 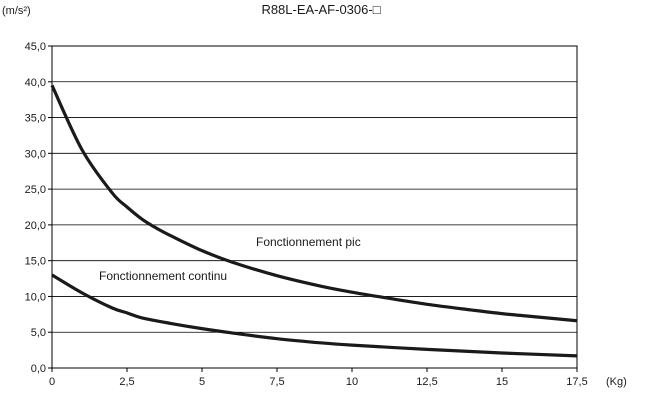 I want to click on x-tick-label: 7,5, so click(x=276, y=382).